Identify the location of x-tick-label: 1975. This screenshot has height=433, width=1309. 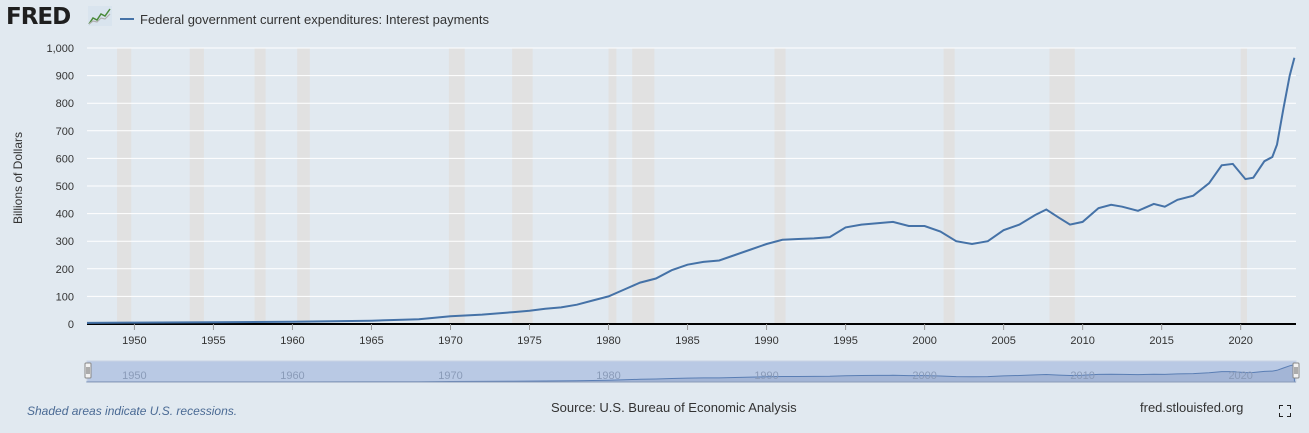
(529, 341).